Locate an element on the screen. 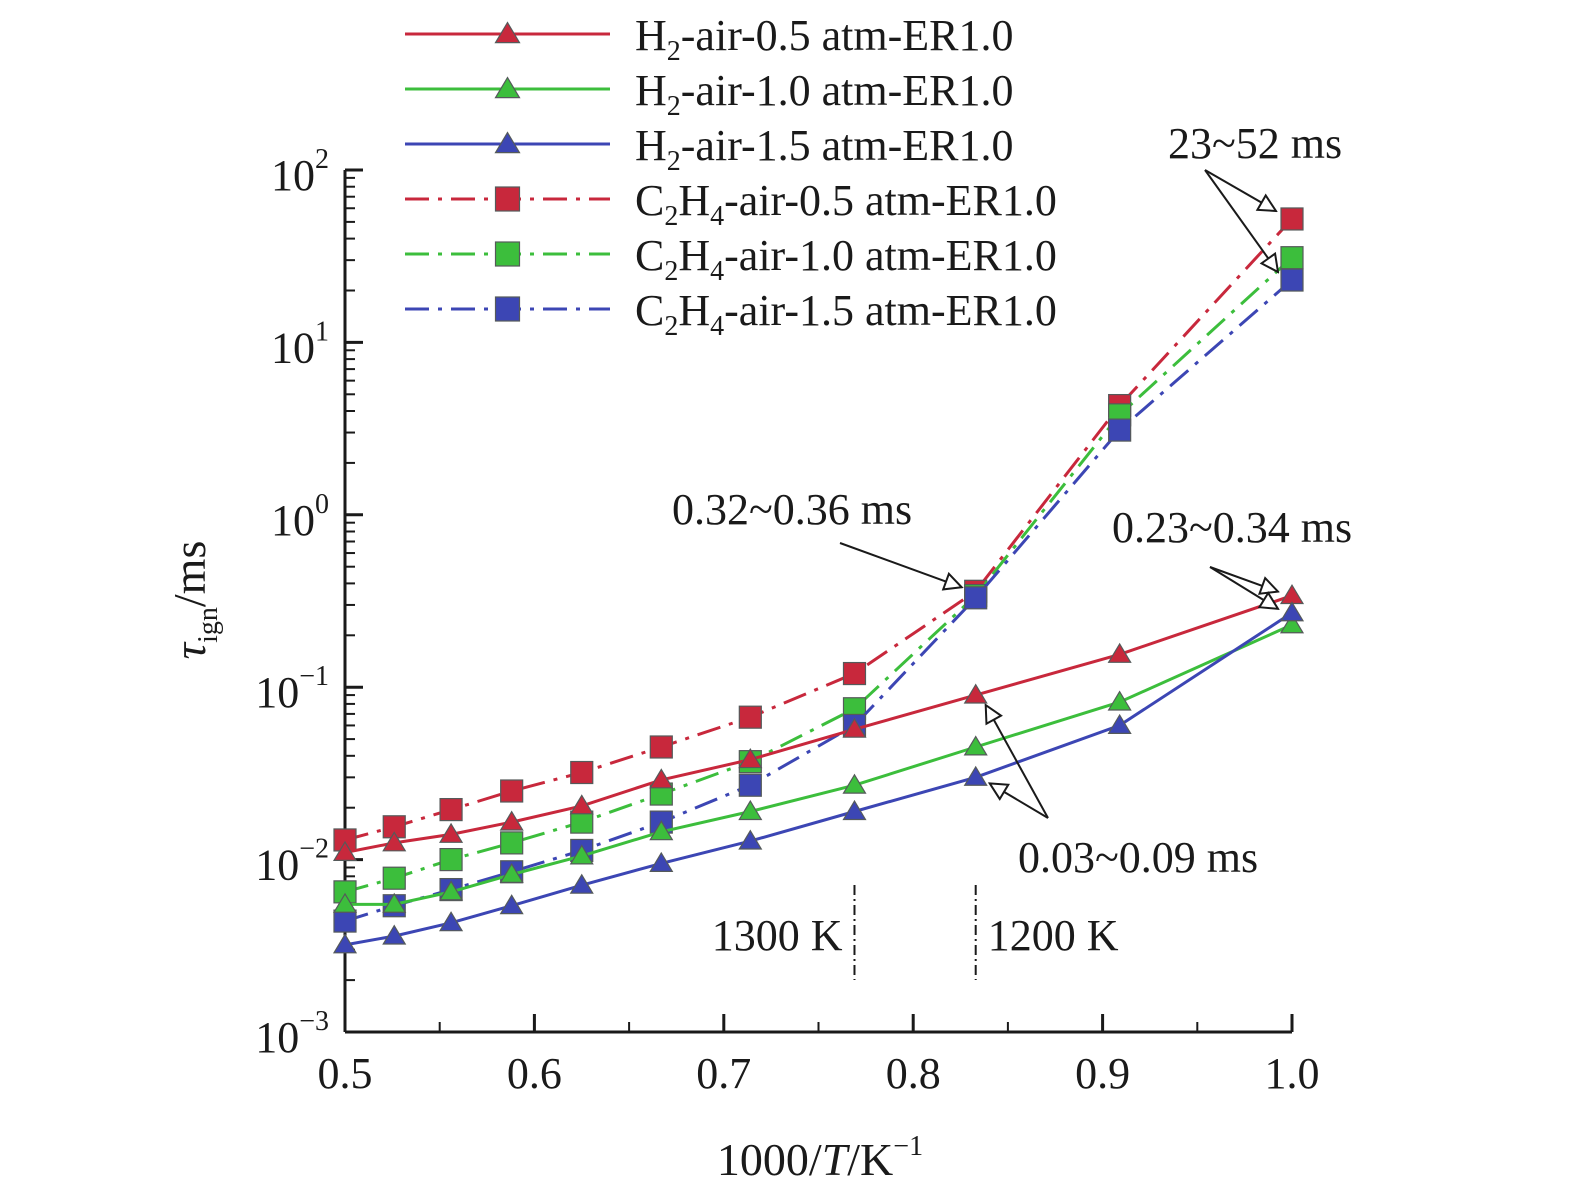 This screenshot has height=1201, width=1575. y-tick-exponent: −1 is located at coordinates (314, 676).